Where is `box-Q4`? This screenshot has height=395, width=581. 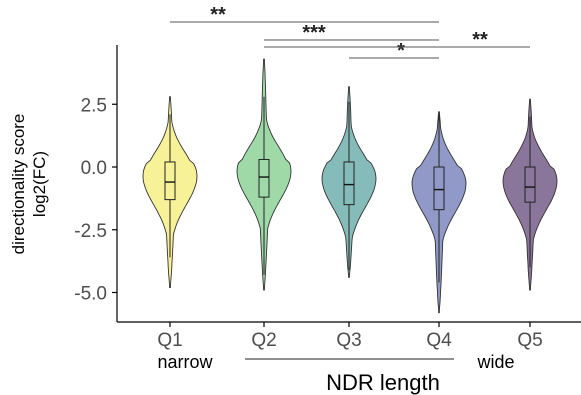 box-Q4 is located at coordinates (439, 188).